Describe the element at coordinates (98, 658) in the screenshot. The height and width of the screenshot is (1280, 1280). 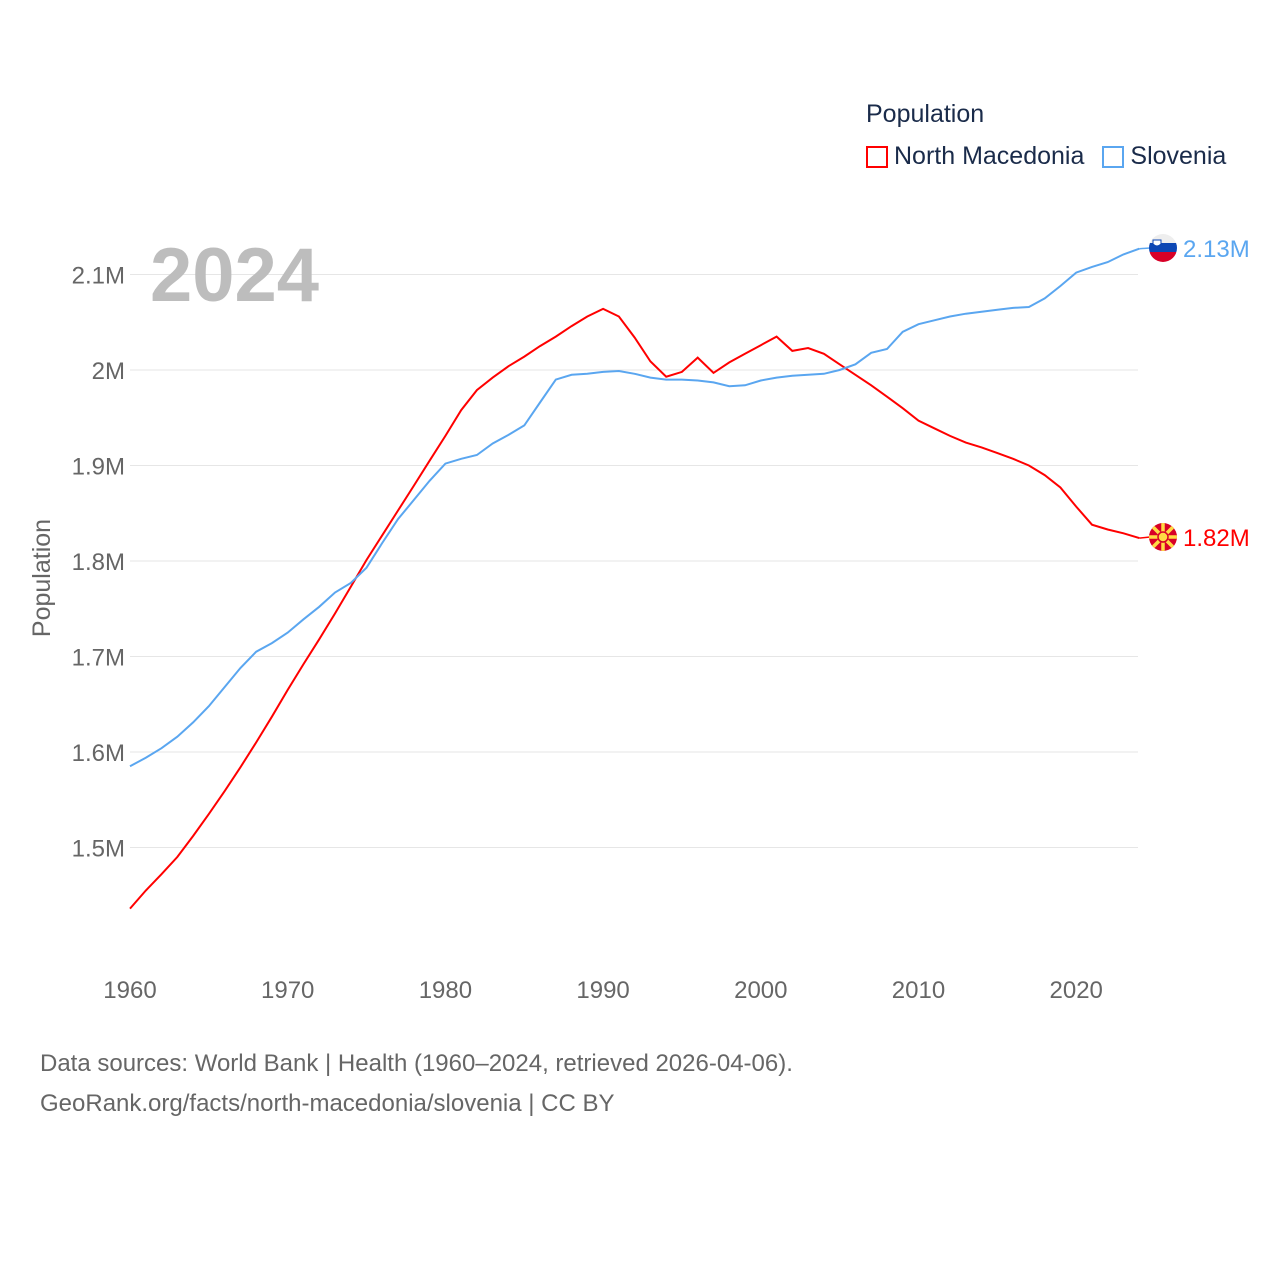
I see `y-tick-label: 1.7M` at that location.